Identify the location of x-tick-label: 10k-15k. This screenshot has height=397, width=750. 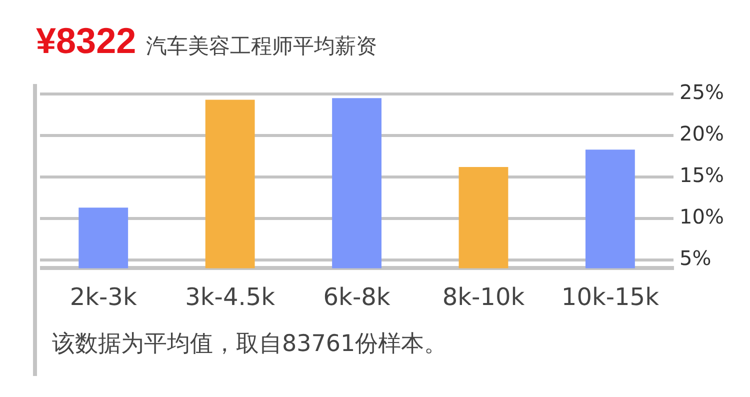
(610, 296).